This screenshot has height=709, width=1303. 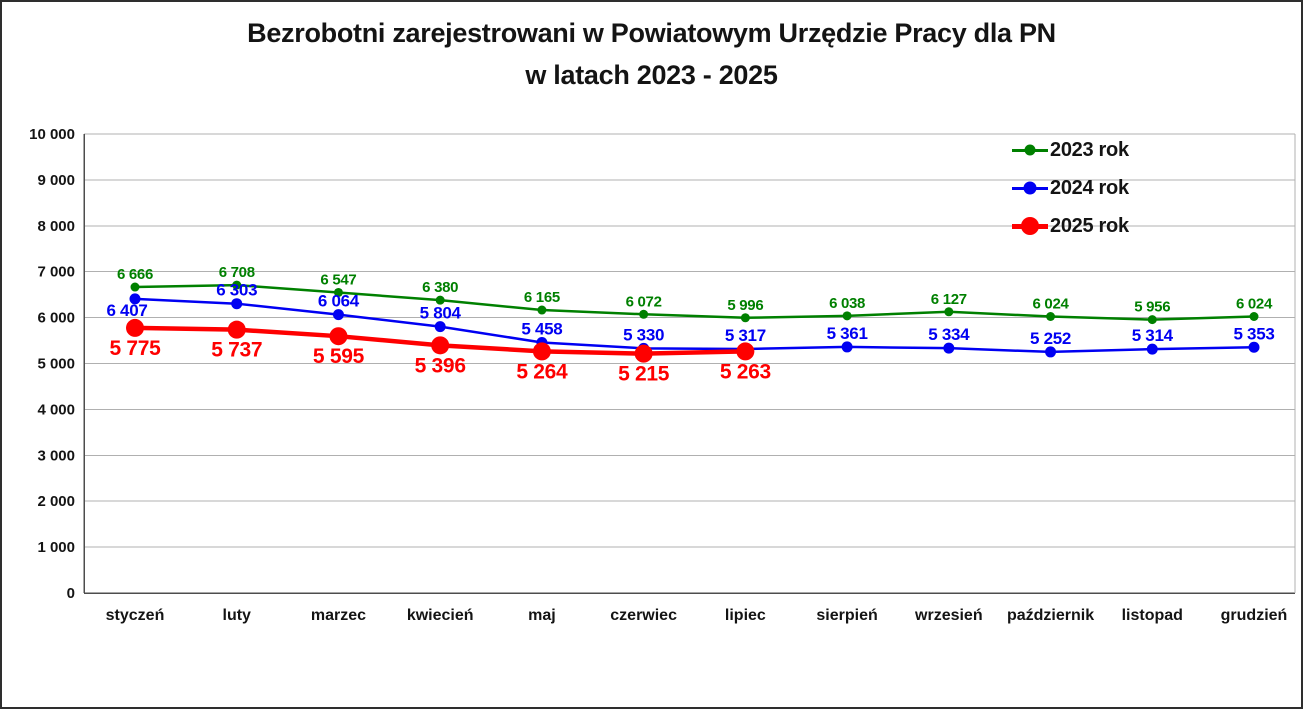 What do you see at coordinates (56, 318) in the screenshot?
I see `y-tick-label: 6 000` at bounding box center [56, 318].